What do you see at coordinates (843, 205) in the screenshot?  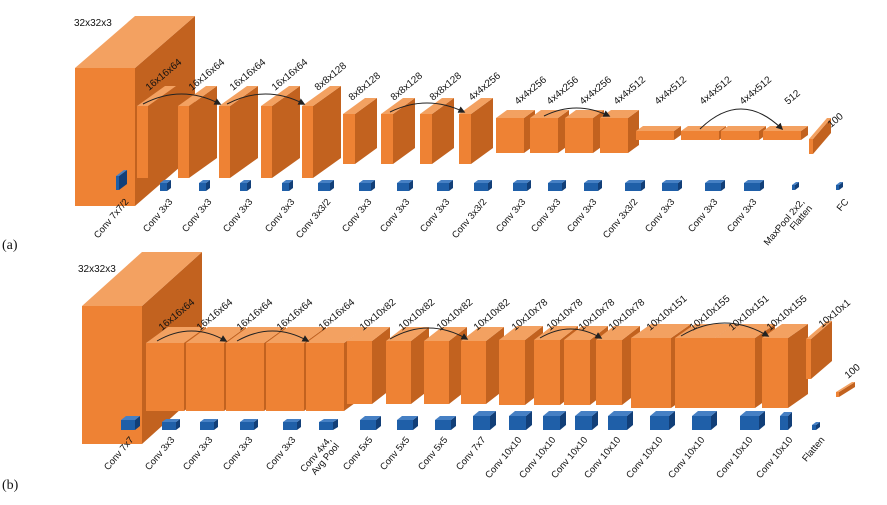 I see `operation-label: FC` at bounding box center [843, 205].